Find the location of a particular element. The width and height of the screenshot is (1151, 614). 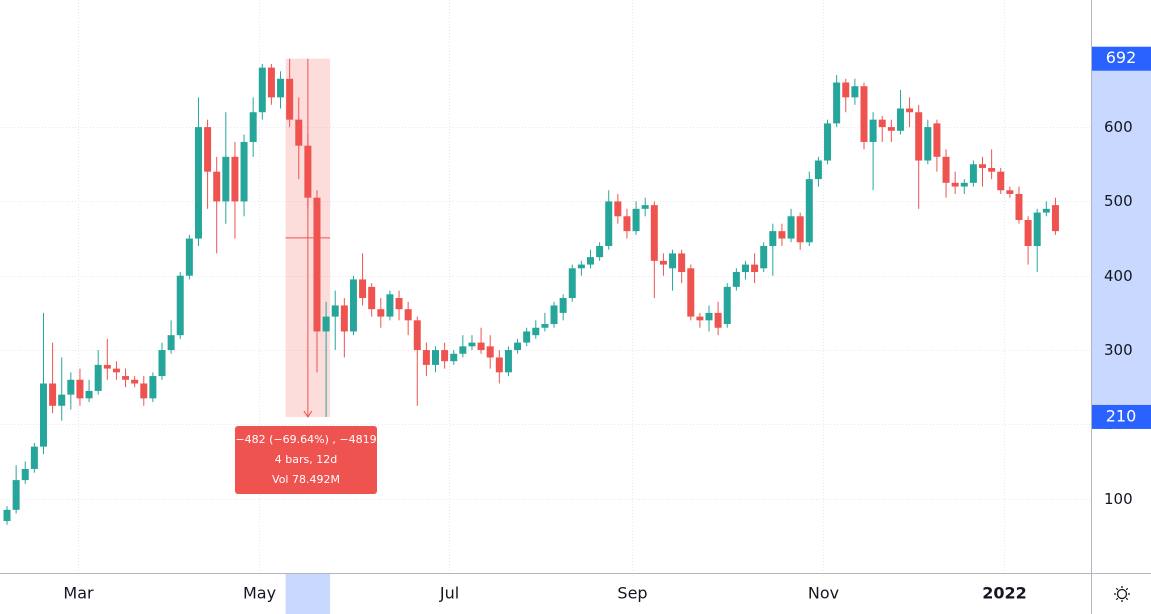

right-axis-range is located at coordinates (1121, 237).